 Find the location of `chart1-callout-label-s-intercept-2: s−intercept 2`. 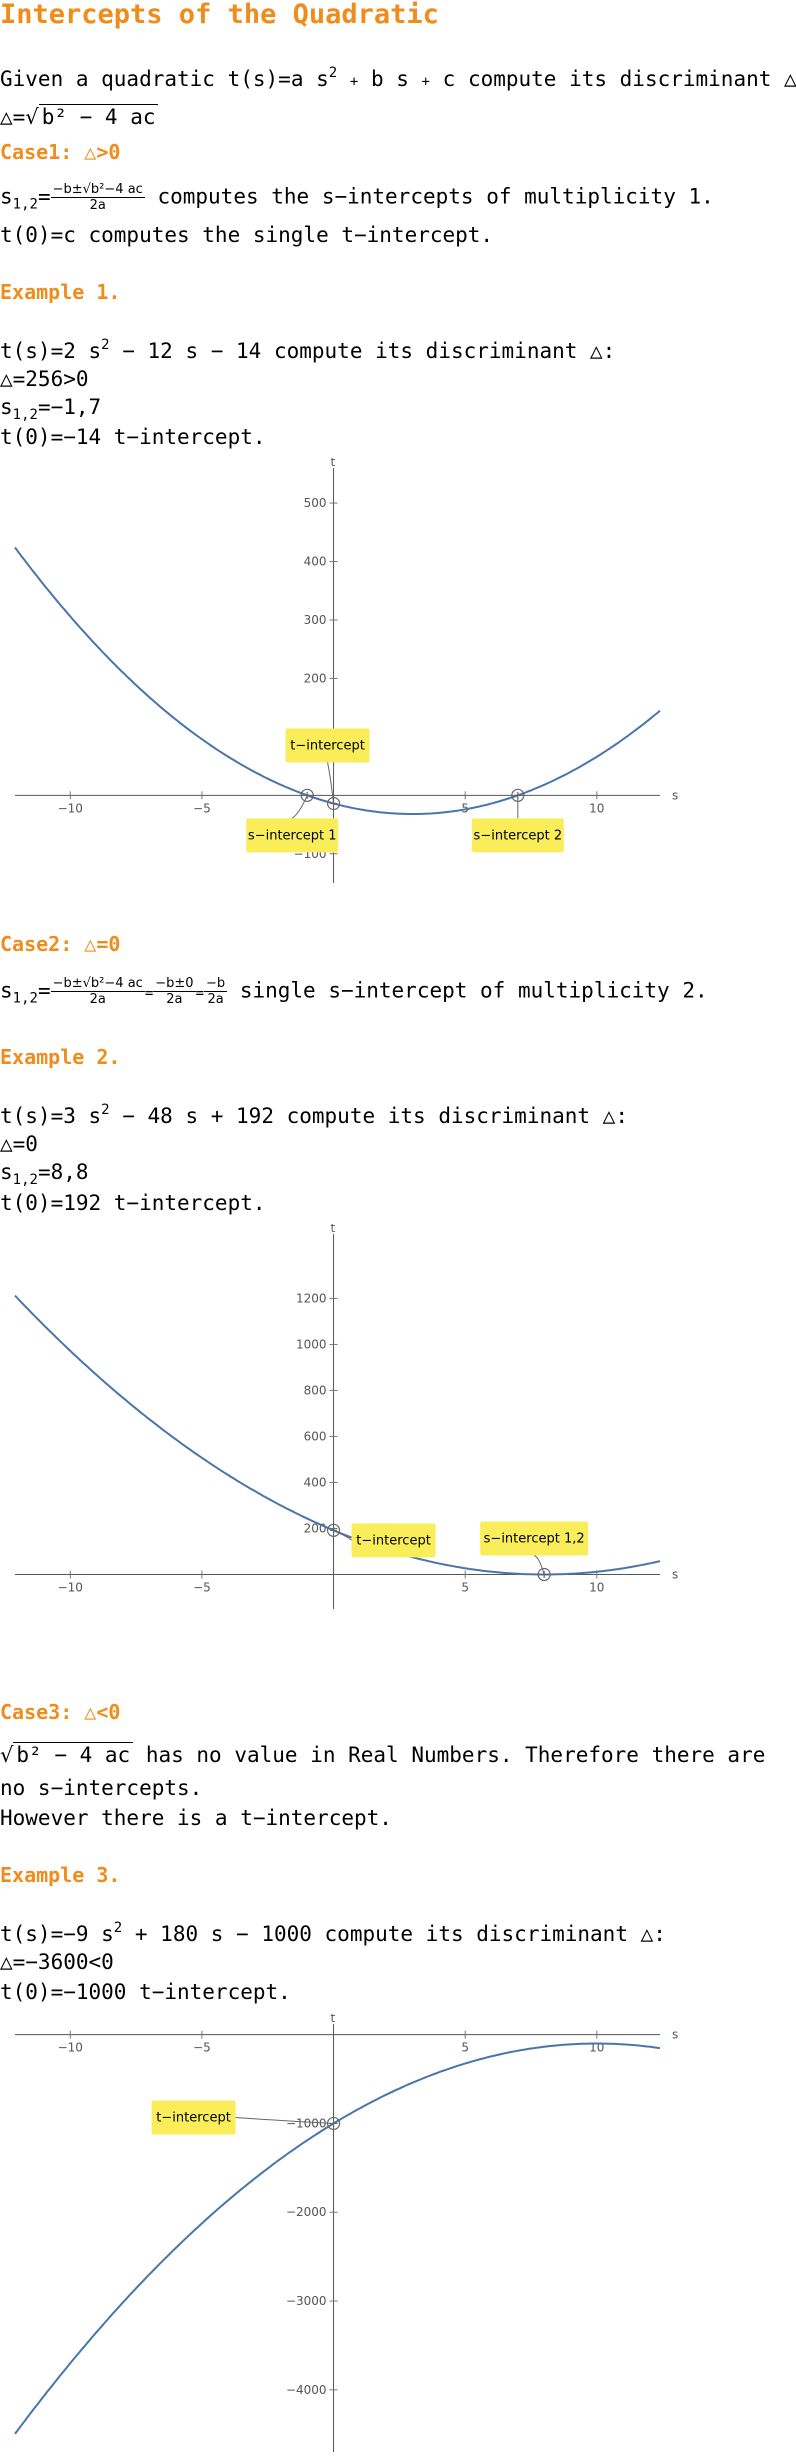

chart1-callout-label-s-intercept-2: s−intercept 2 is located at coordinates (518, 835).